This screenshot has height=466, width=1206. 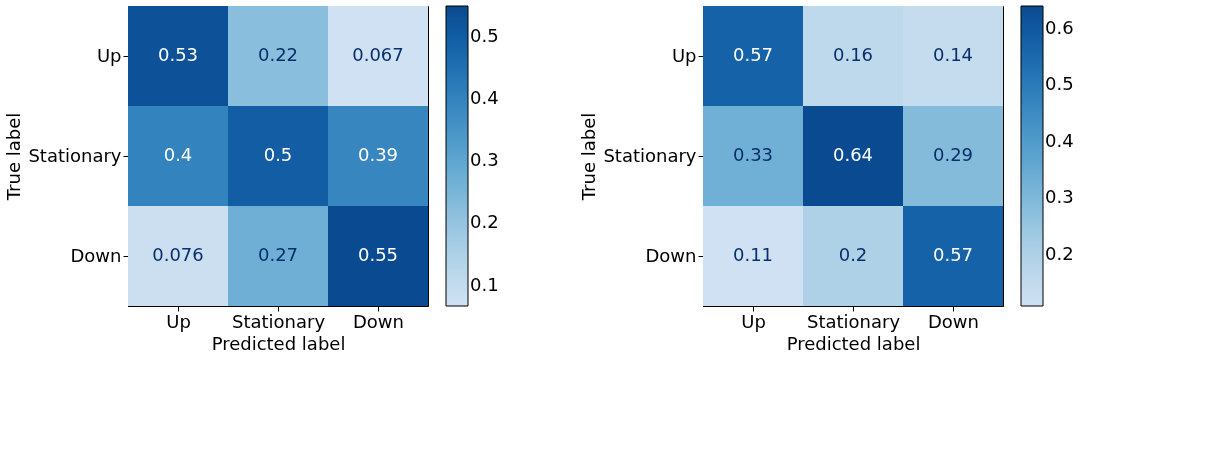 I want to click on data-label: 0.29, so click(x=953, y=154).